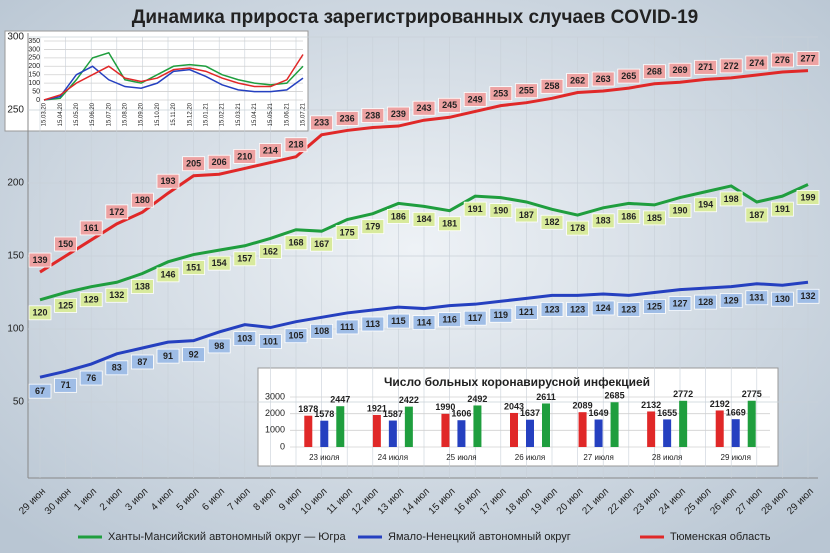 This screenshot has height=553, width=830. I want to click on data-label: 117, so click(475, 318).